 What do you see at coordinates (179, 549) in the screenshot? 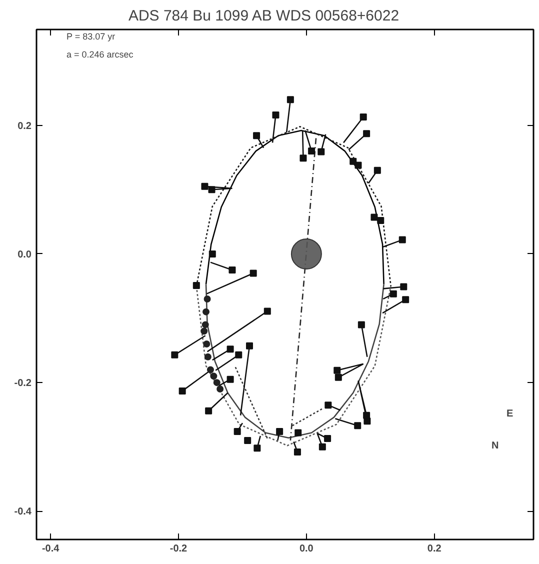
I see `x-tick-label: -0.2` at bounding box center [179, 549].